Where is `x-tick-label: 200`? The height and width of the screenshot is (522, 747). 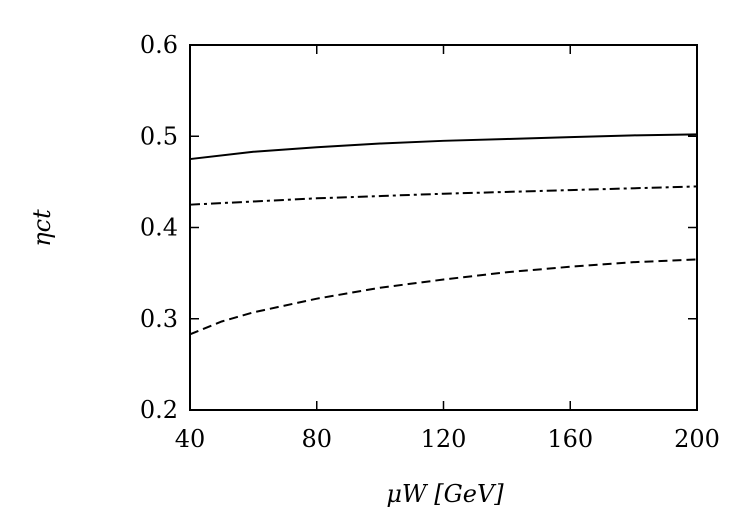 x-tick-label: 200 is located at coordinates (697, 439).